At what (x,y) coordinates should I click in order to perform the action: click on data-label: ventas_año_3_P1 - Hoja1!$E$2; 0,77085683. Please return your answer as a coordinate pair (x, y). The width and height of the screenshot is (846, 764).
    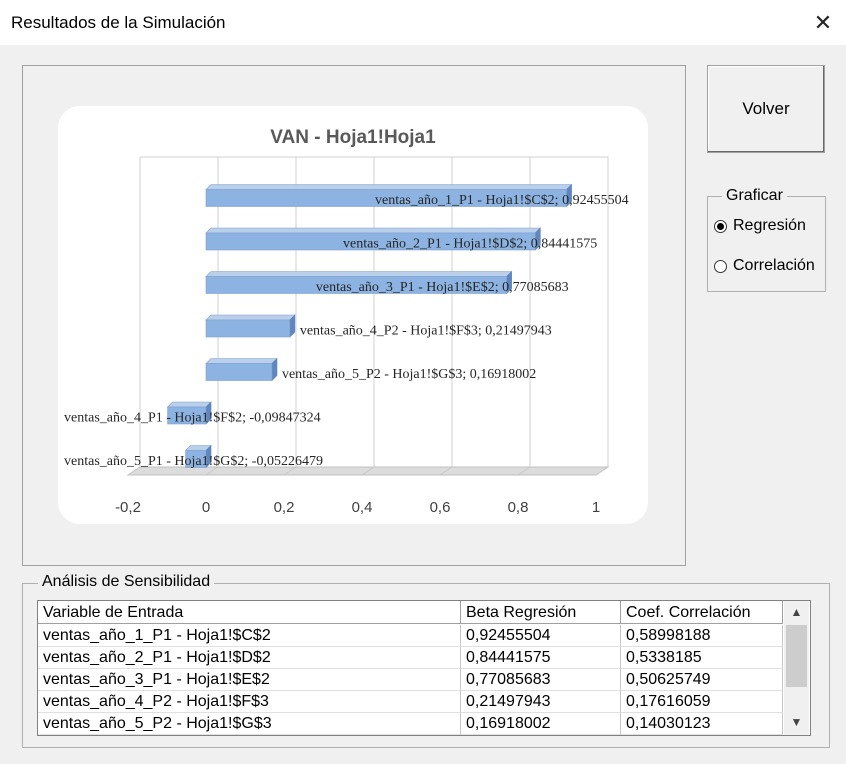
    Looking at the image, I should click on (442, 287).